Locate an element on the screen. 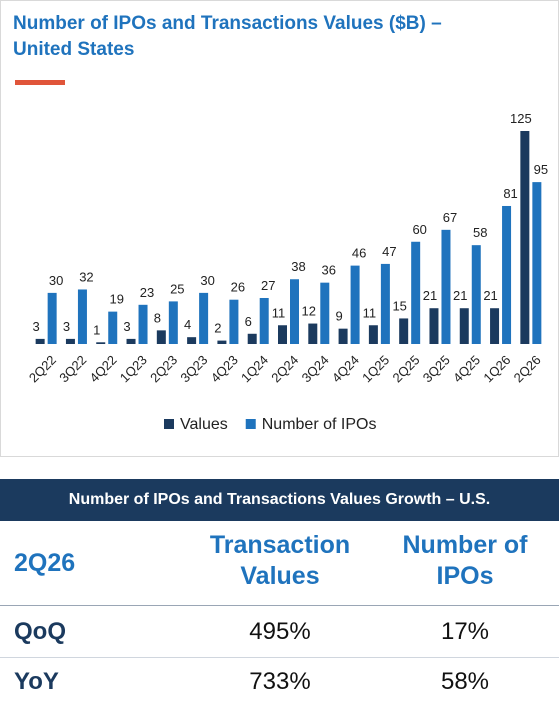 The image size is (559, 716). x-tick-label: 1Q26 is located at coordinates (496, 368).